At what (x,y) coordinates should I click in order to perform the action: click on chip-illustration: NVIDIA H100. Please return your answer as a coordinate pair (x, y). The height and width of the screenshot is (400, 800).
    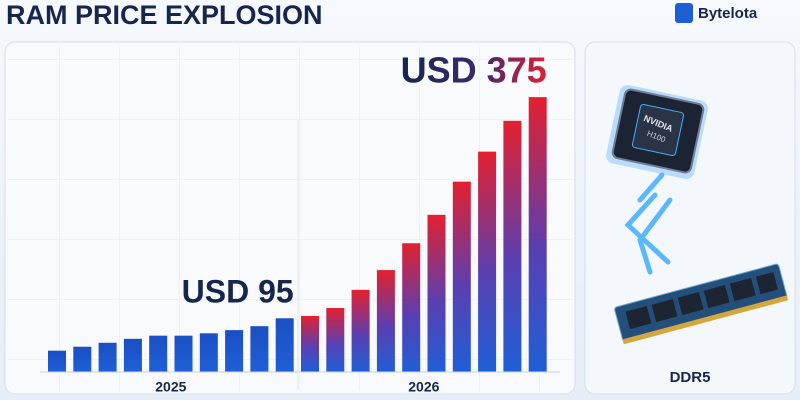
    Looking at the image, I should click on (657, 132).